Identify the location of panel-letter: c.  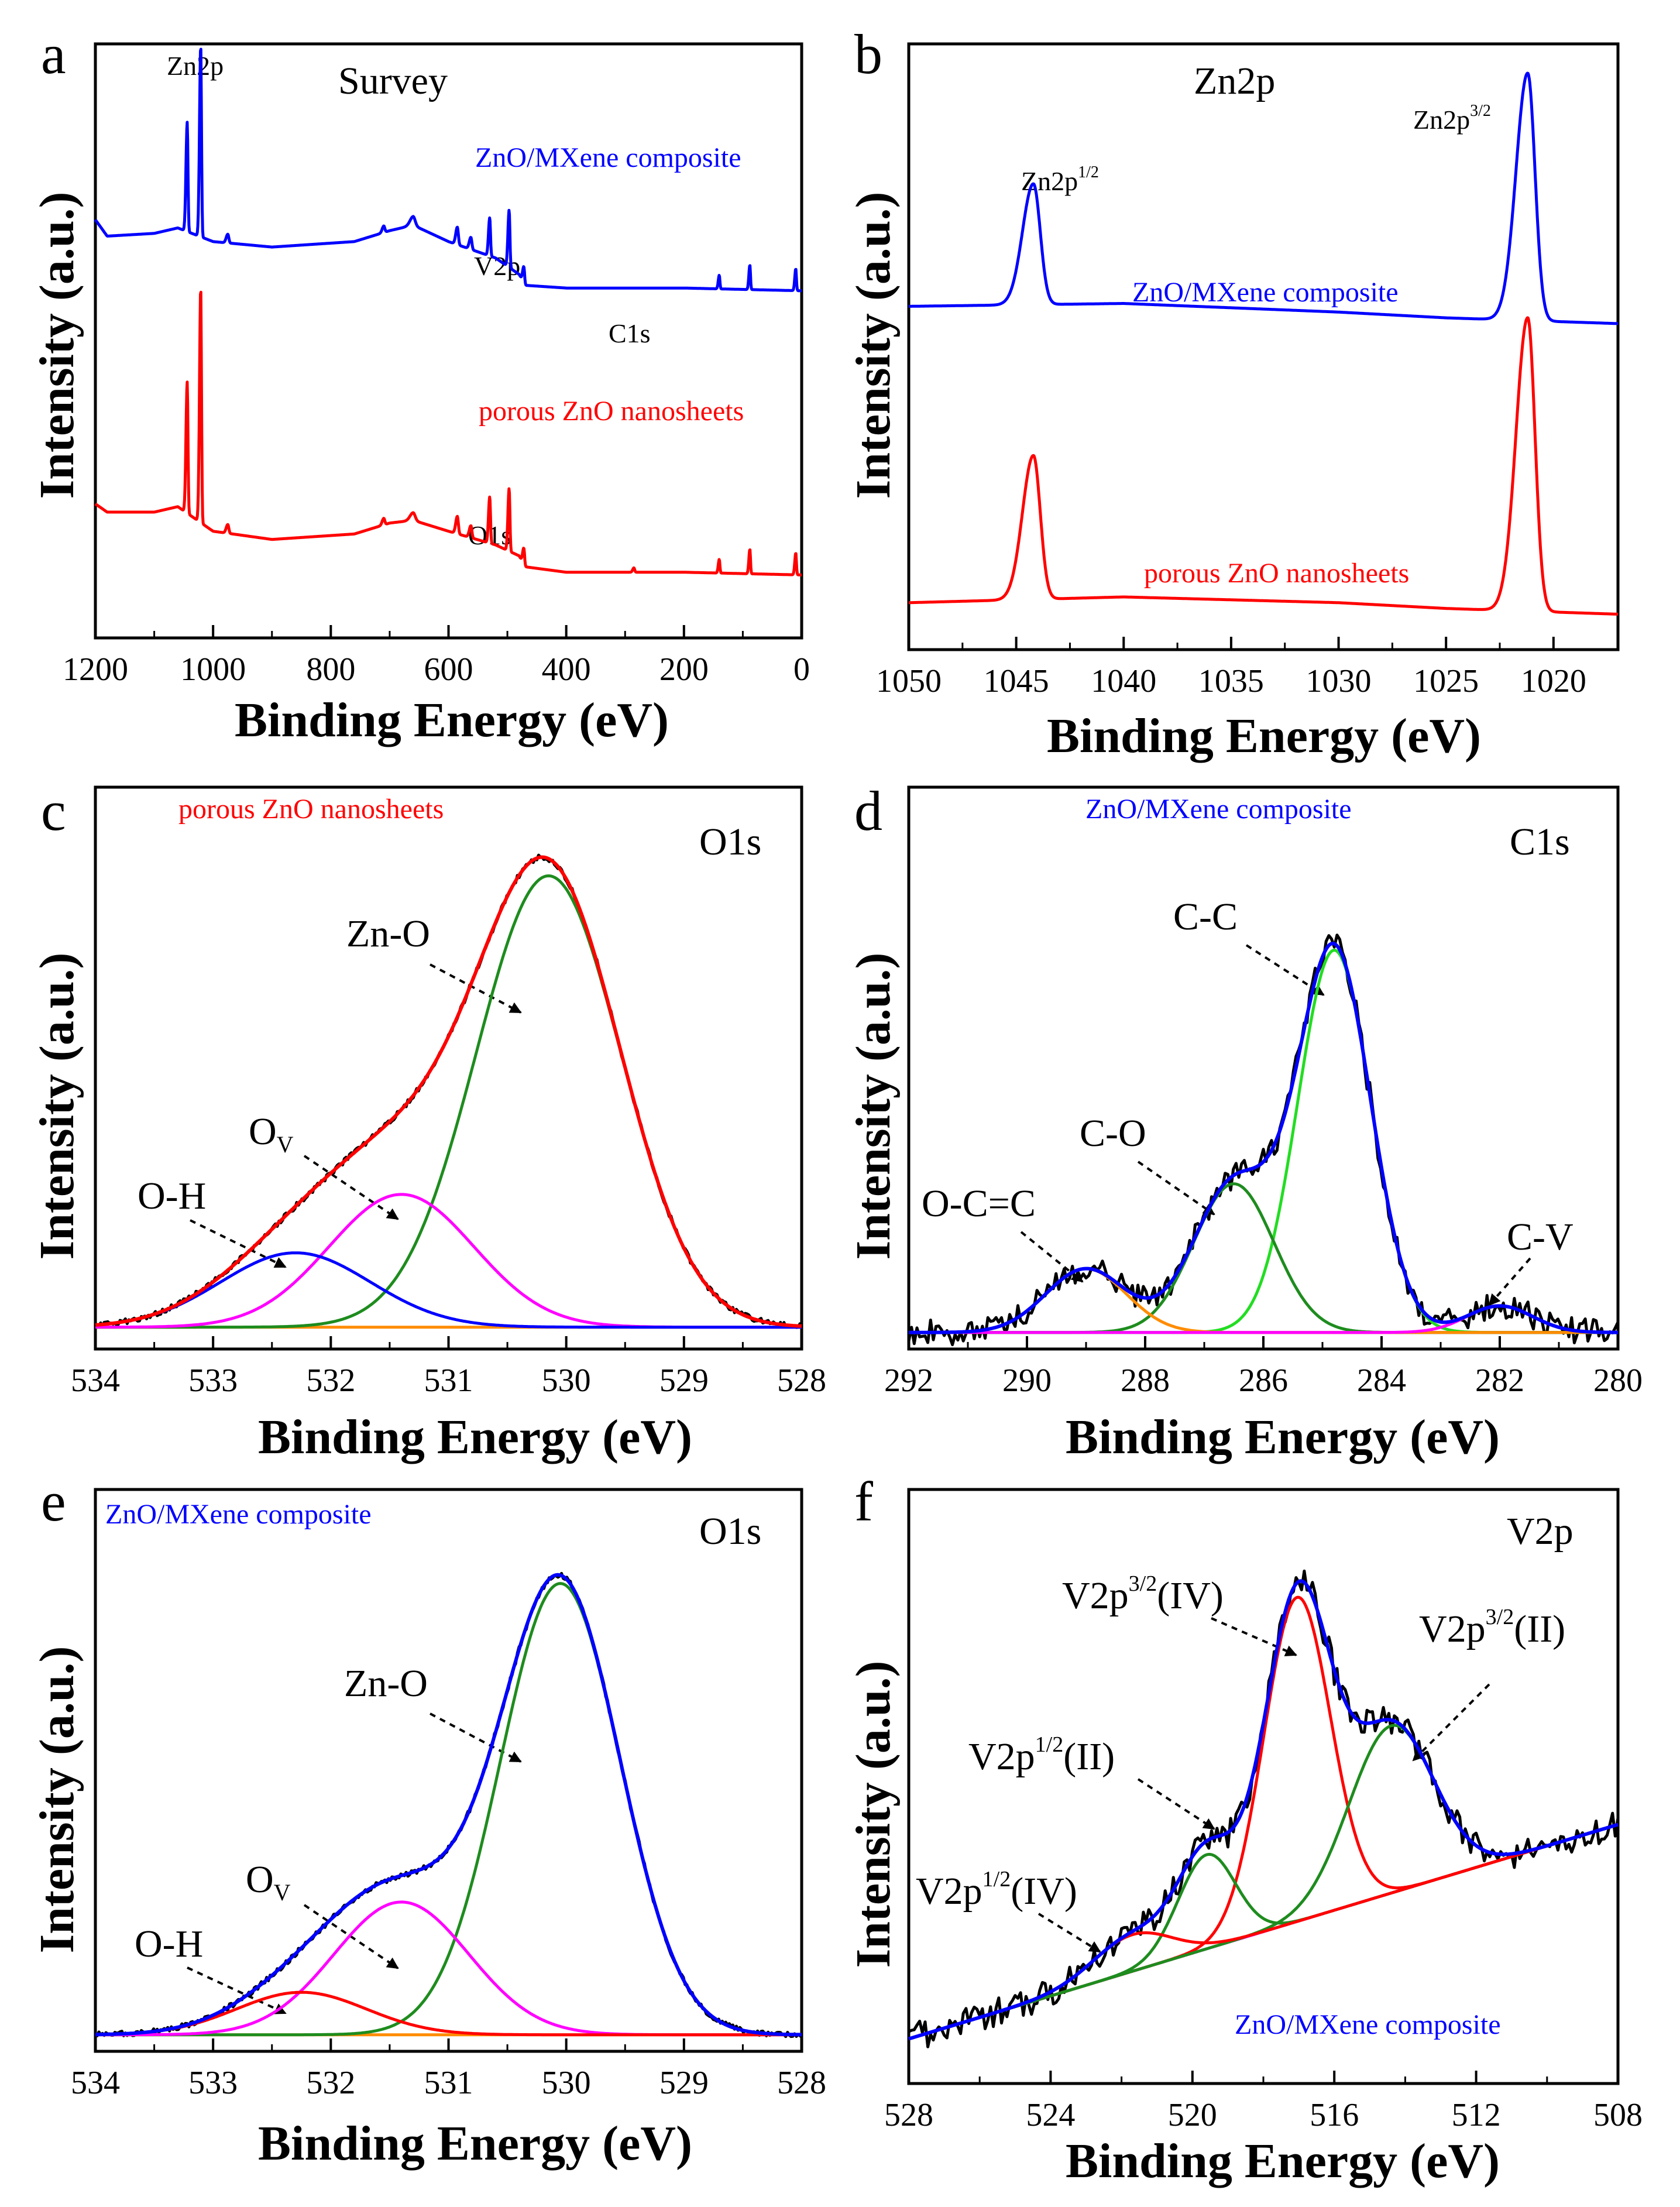
(53, 811).